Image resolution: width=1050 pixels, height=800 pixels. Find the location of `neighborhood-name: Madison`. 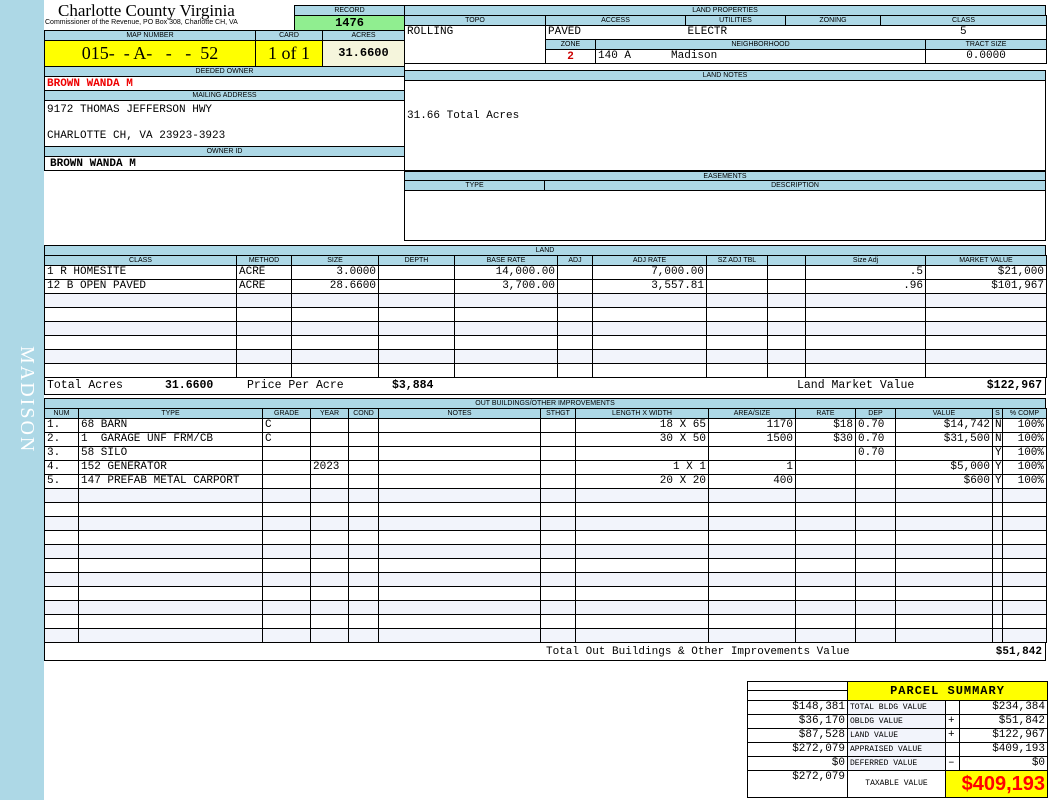

neighborhood-name: Madison is located at coordinates (694, 56).